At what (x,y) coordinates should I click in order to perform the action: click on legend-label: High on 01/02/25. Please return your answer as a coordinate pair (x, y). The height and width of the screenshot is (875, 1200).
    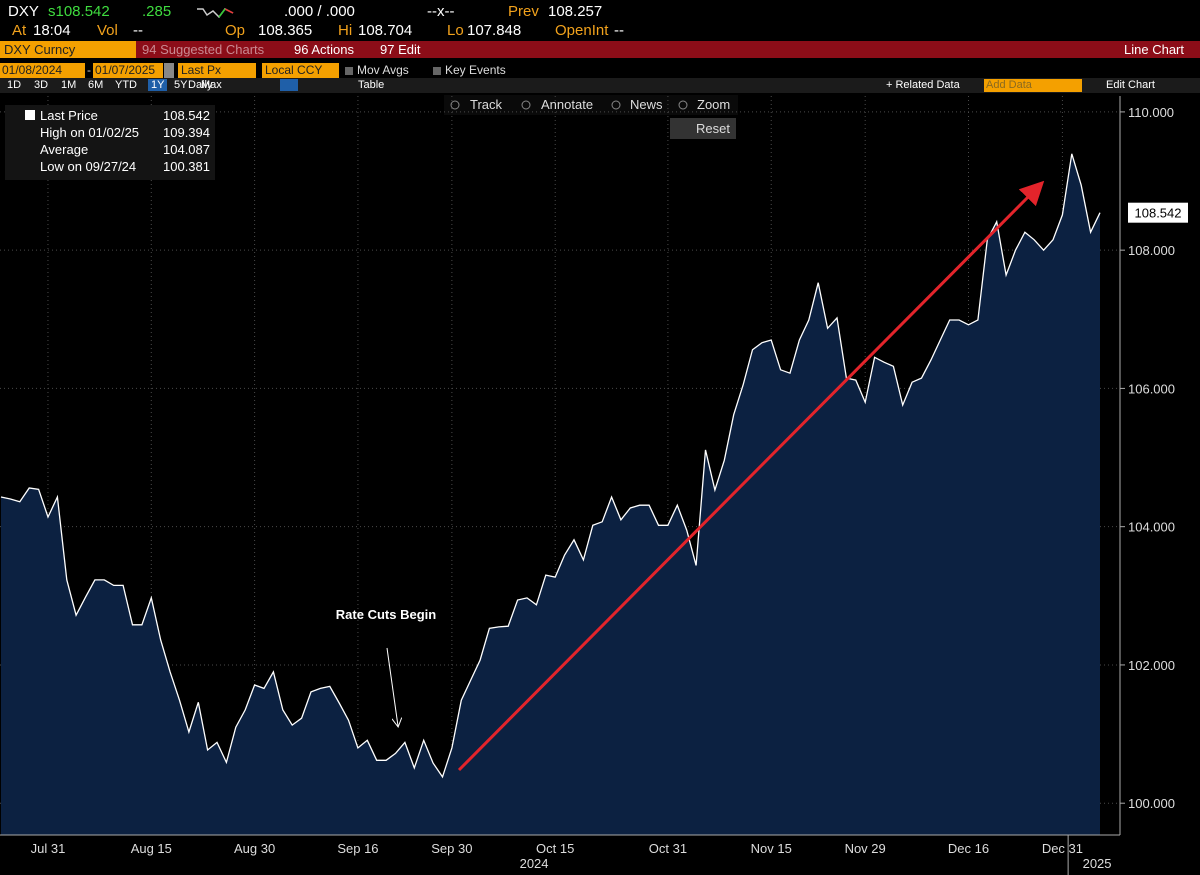
    Looking at the image, I should click on (90, 132).